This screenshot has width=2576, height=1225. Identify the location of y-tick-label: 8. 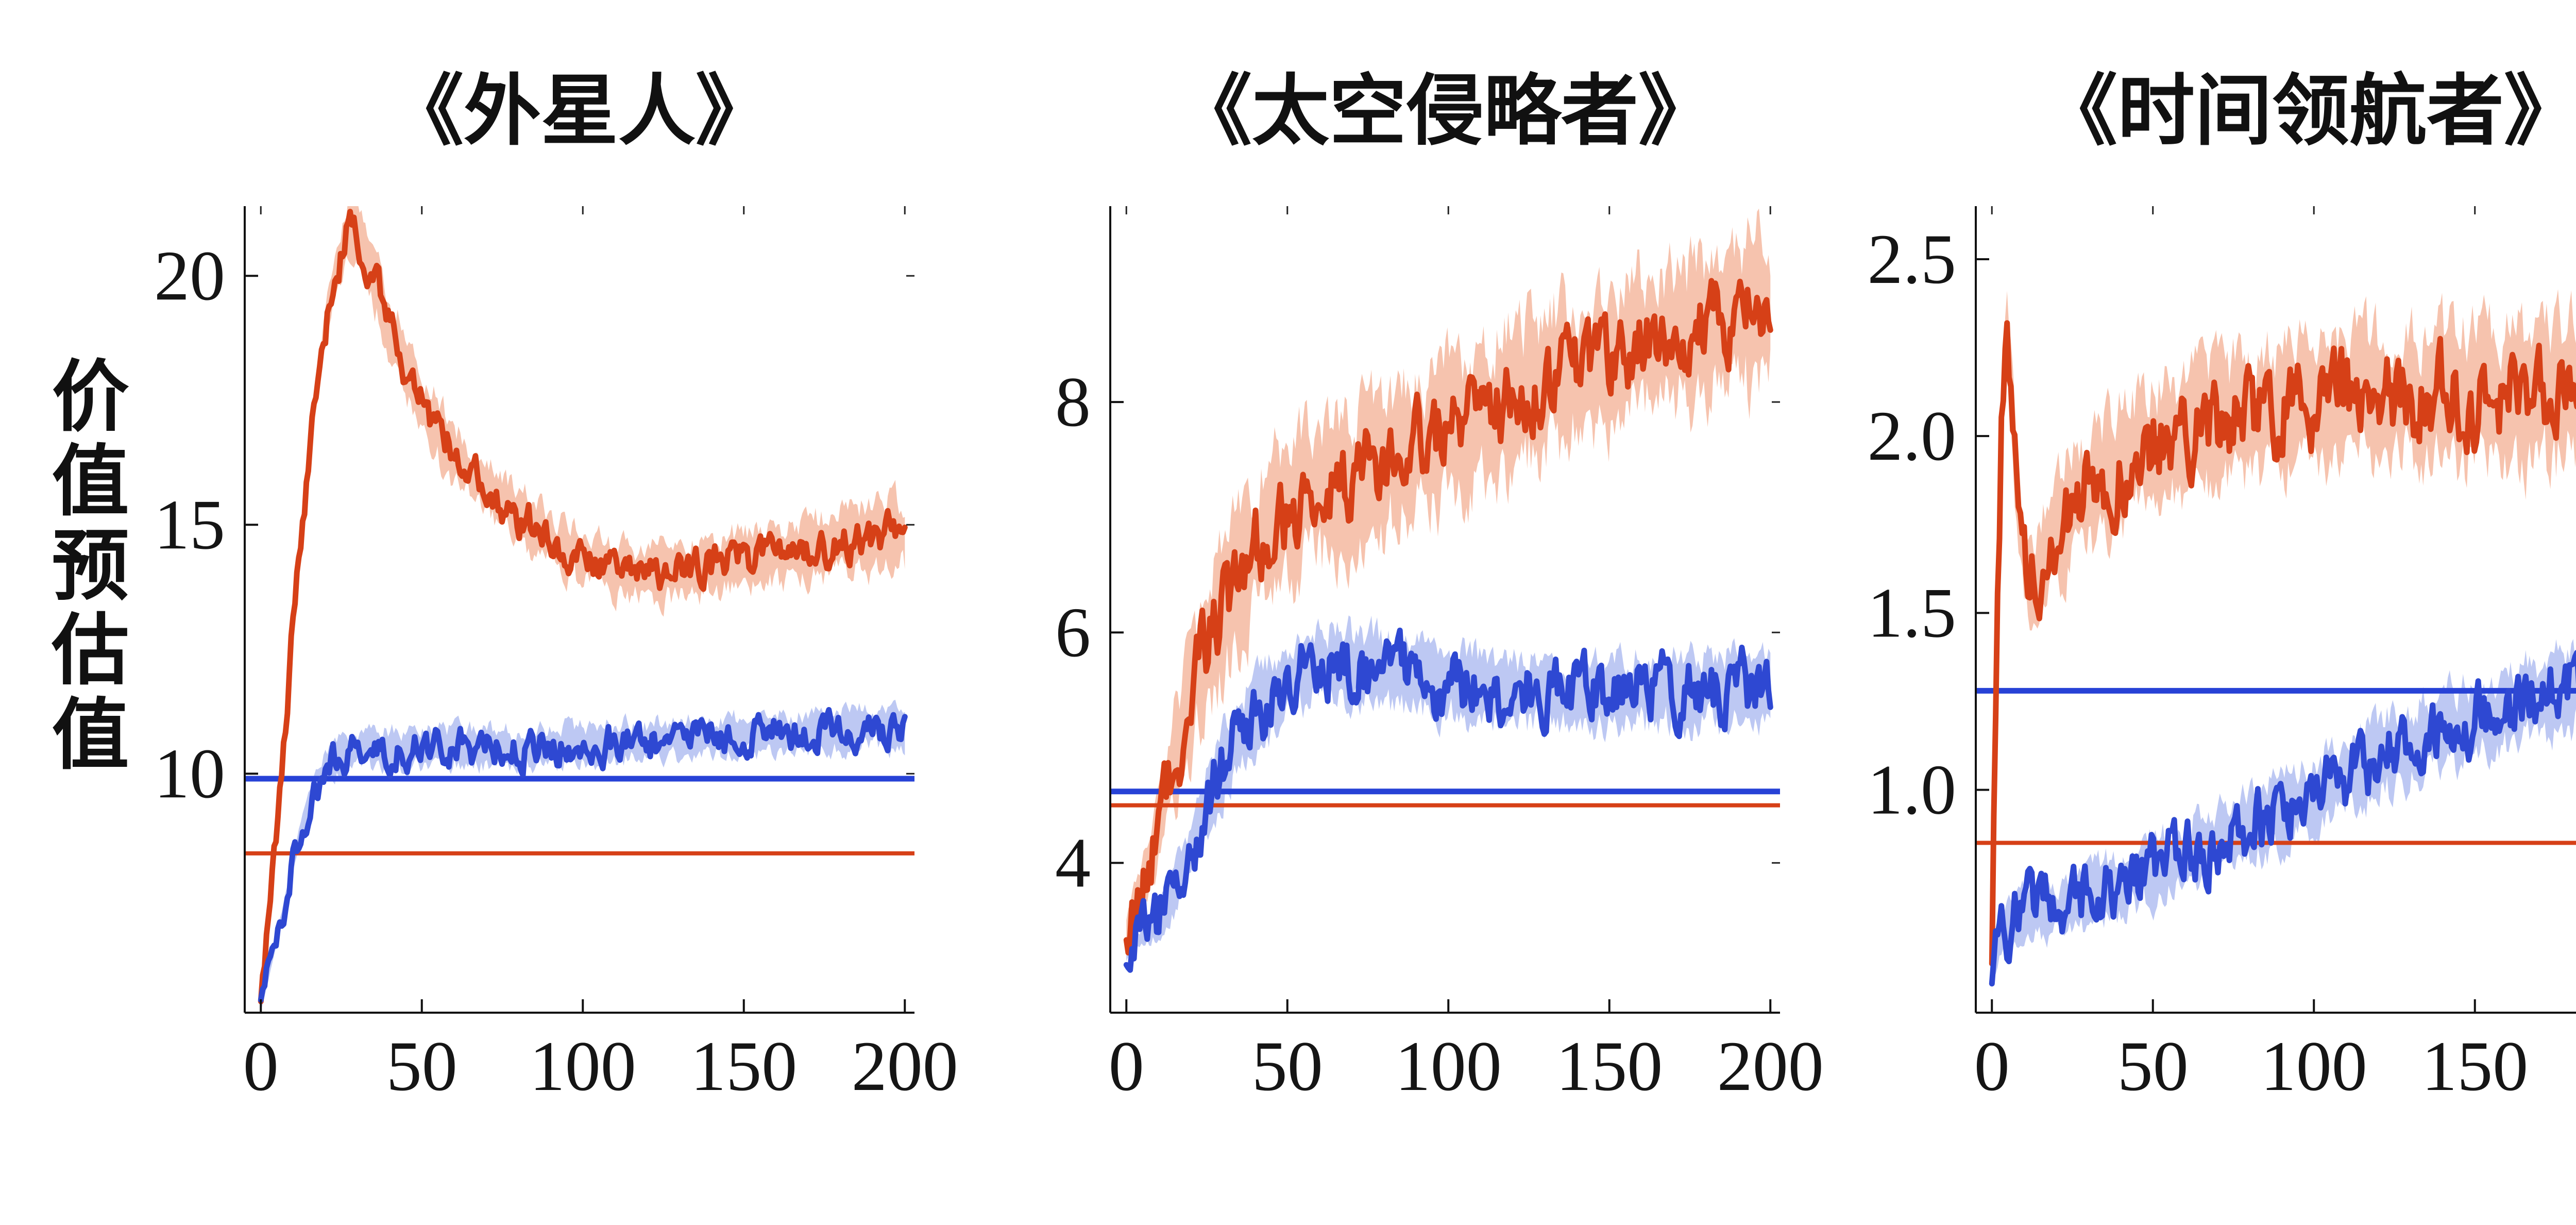
(1073, 401).